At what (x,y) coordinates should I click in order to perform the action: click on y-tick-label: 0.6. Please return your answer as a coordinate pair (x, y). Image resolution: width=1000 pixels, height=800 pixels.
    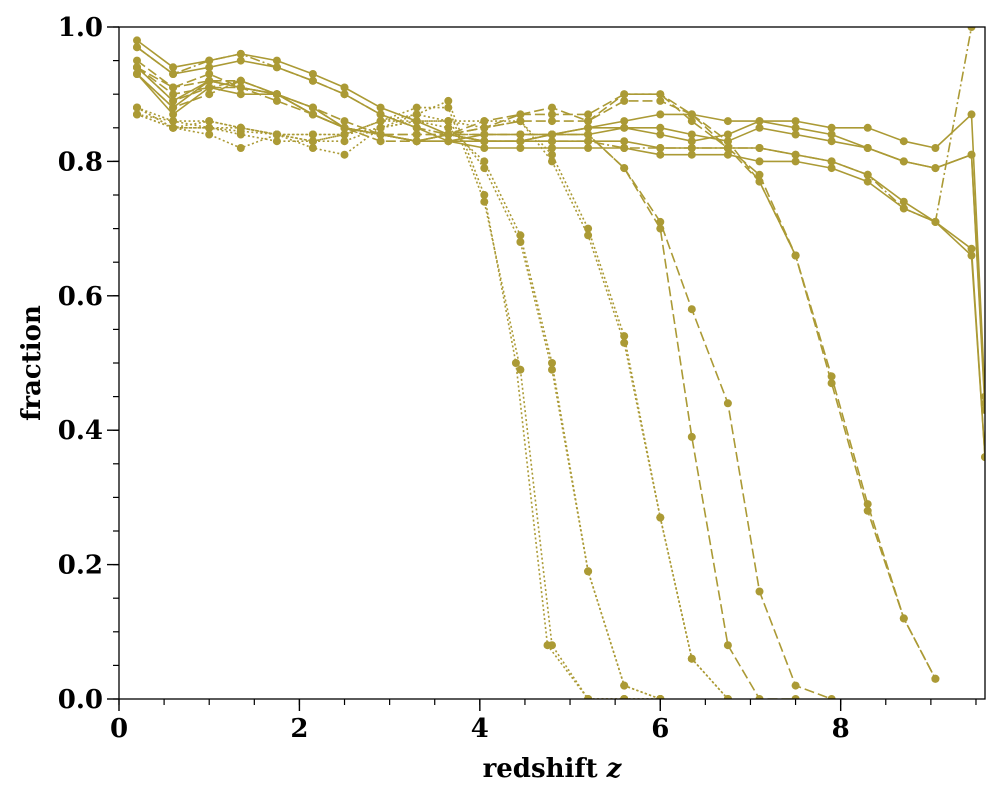
    Looking at the image, I should click on (80, 297).